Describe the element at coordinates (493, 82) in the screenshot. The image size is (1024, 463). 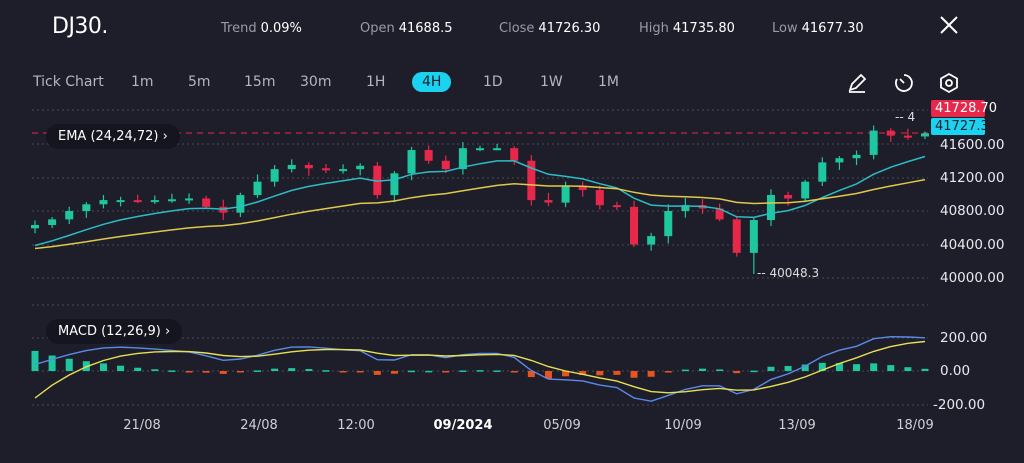
I see `timeframe-1d: 1D` at that location.